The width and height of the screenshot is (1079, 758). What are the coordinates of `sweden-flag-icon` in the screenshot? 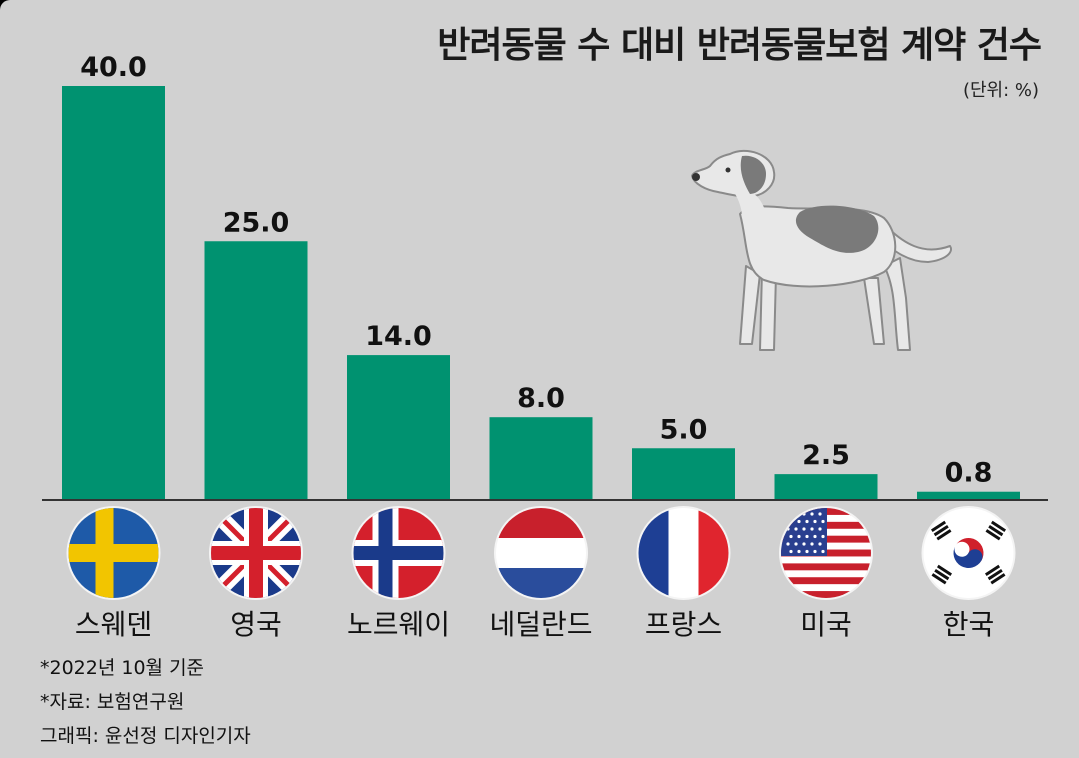 It's located at (113, 553).